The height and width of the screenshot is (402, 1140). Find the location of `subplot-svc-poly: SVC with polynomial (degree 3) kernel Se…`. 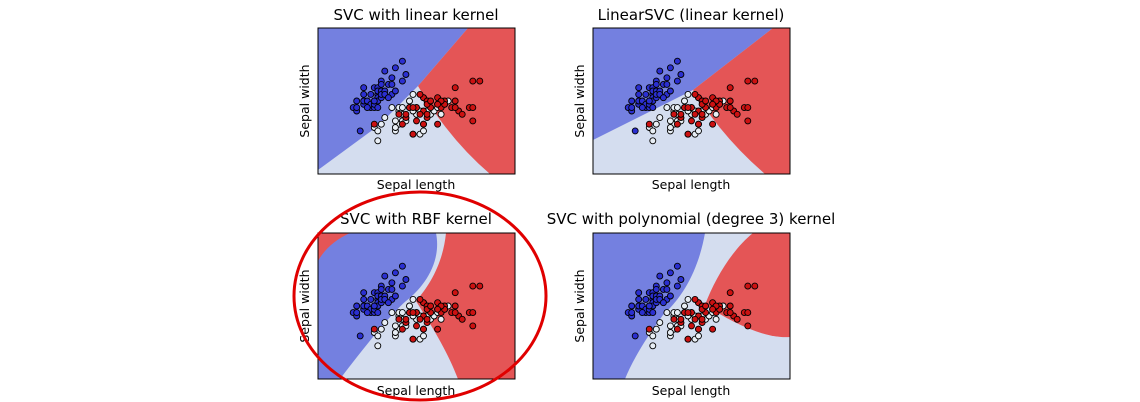

subplot-svc-poly: SVC with polynomial (degree 3) kernel Se… is located at coordinates (691, 304).